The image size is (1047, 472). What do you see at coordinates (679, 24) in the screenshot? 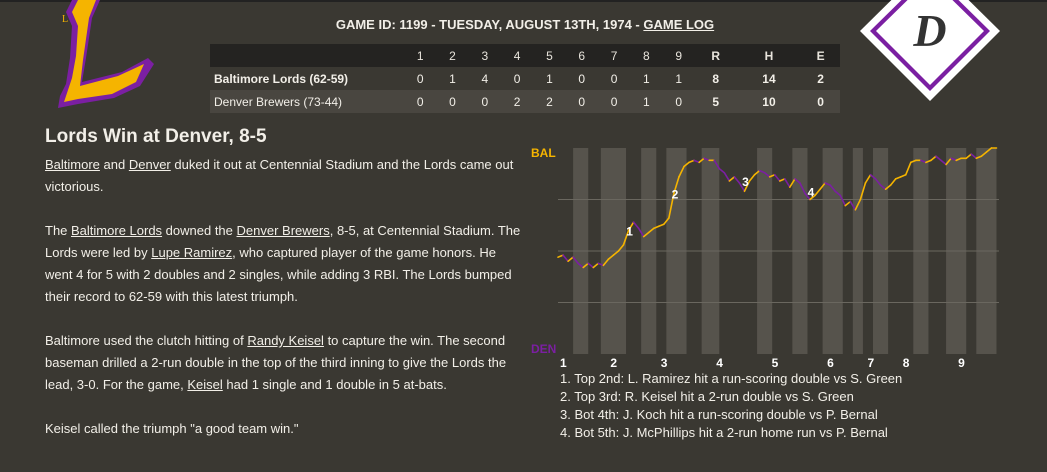
I see `game-log-link: GAME LOG` at bounding box center [679, 24].